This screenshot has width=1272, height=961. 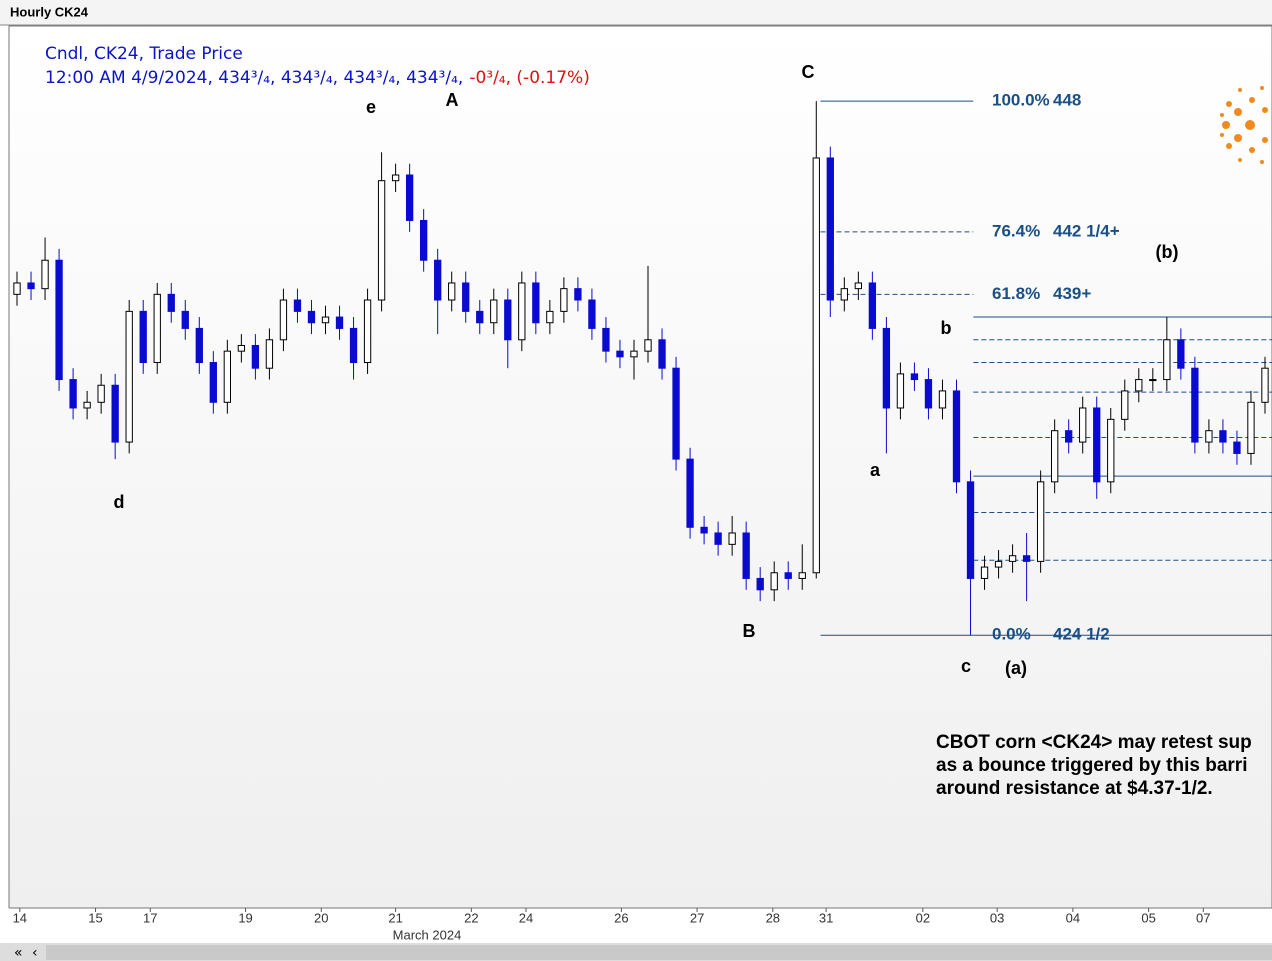 What do you see at coordinates (321, 917) in the screenshot?
I see `x-tick-label: 20` at bounding box center [321, 917].